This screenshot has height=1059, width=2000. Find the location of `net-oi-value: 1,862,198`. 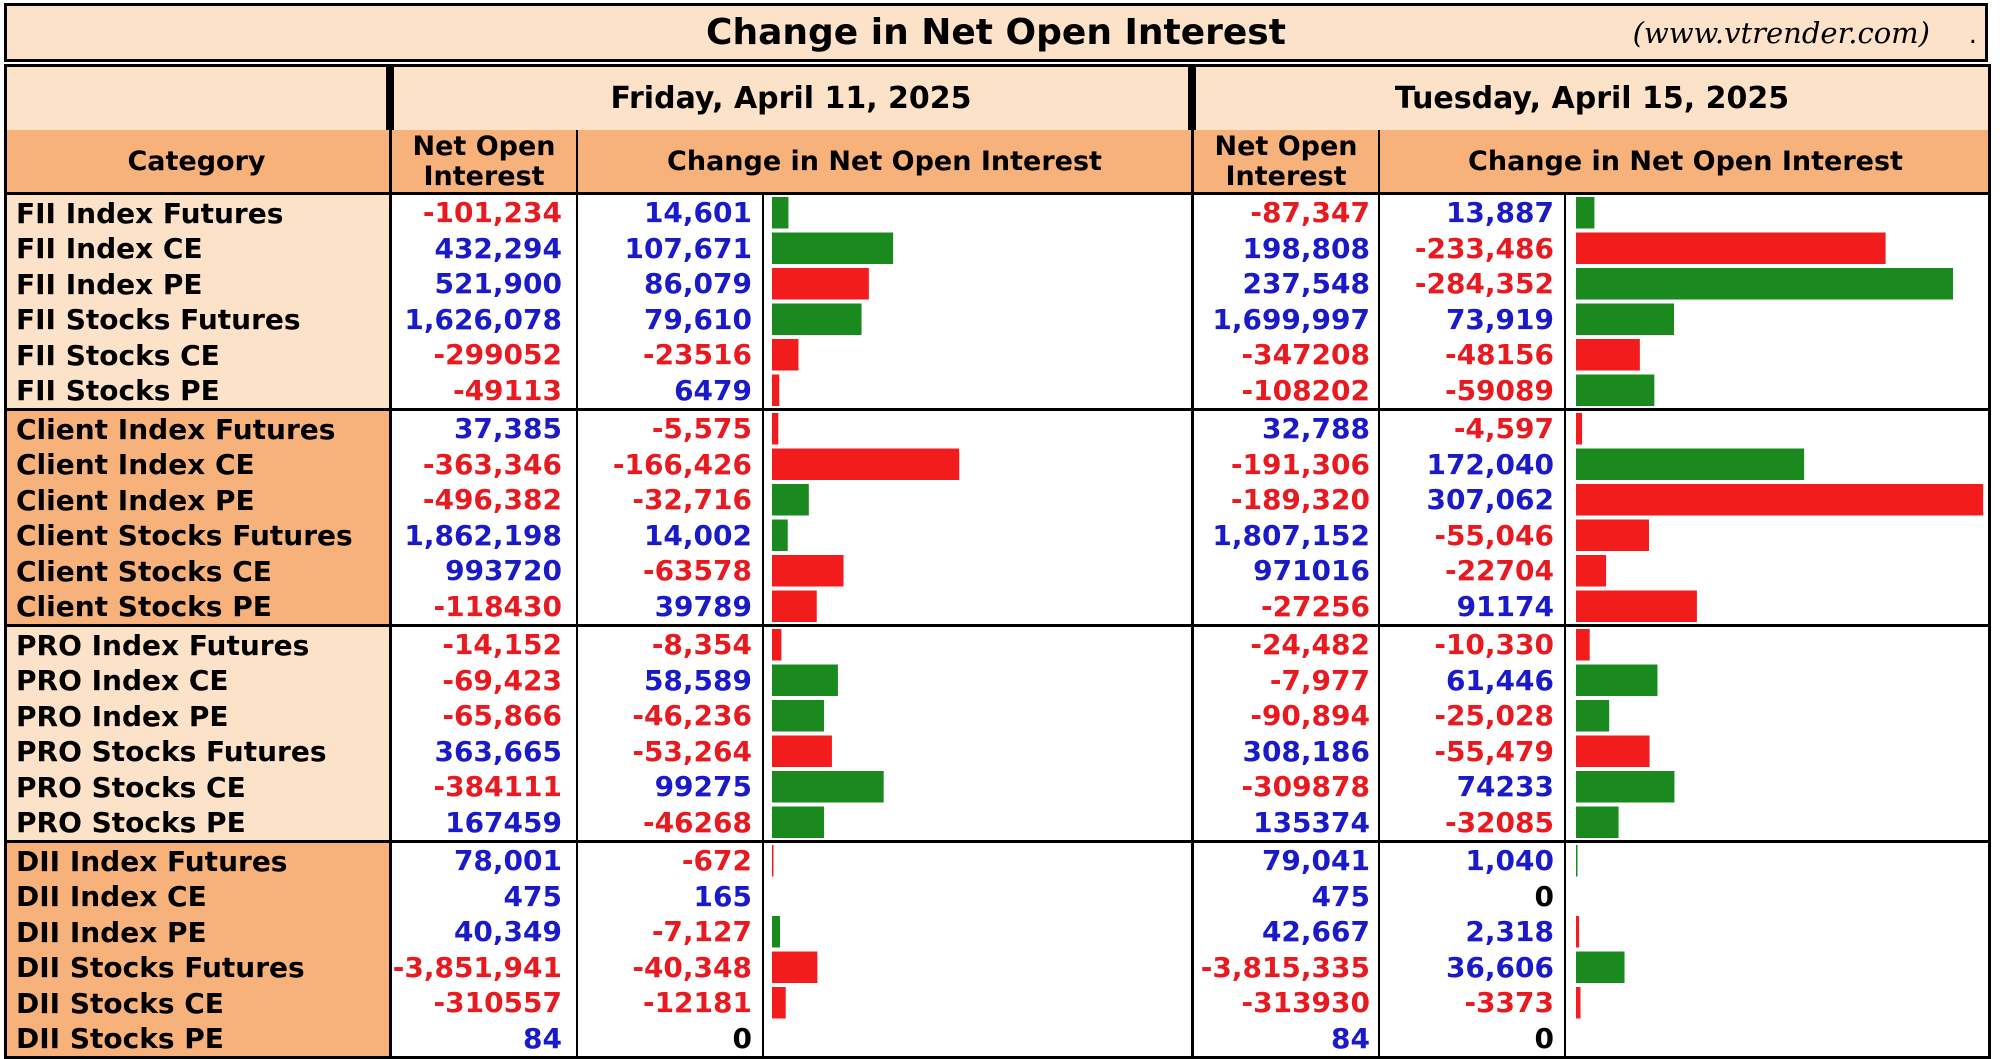

net-oi-value: 1,862,198 is located at coordinates (483, 535).